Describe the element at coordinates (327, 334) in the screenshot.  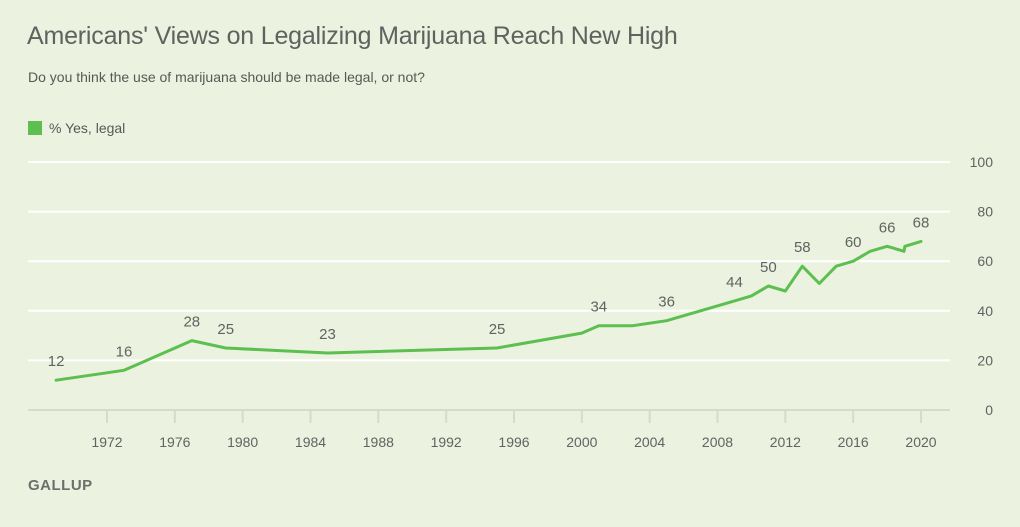
I see `data-label-1985: 23` at that location.